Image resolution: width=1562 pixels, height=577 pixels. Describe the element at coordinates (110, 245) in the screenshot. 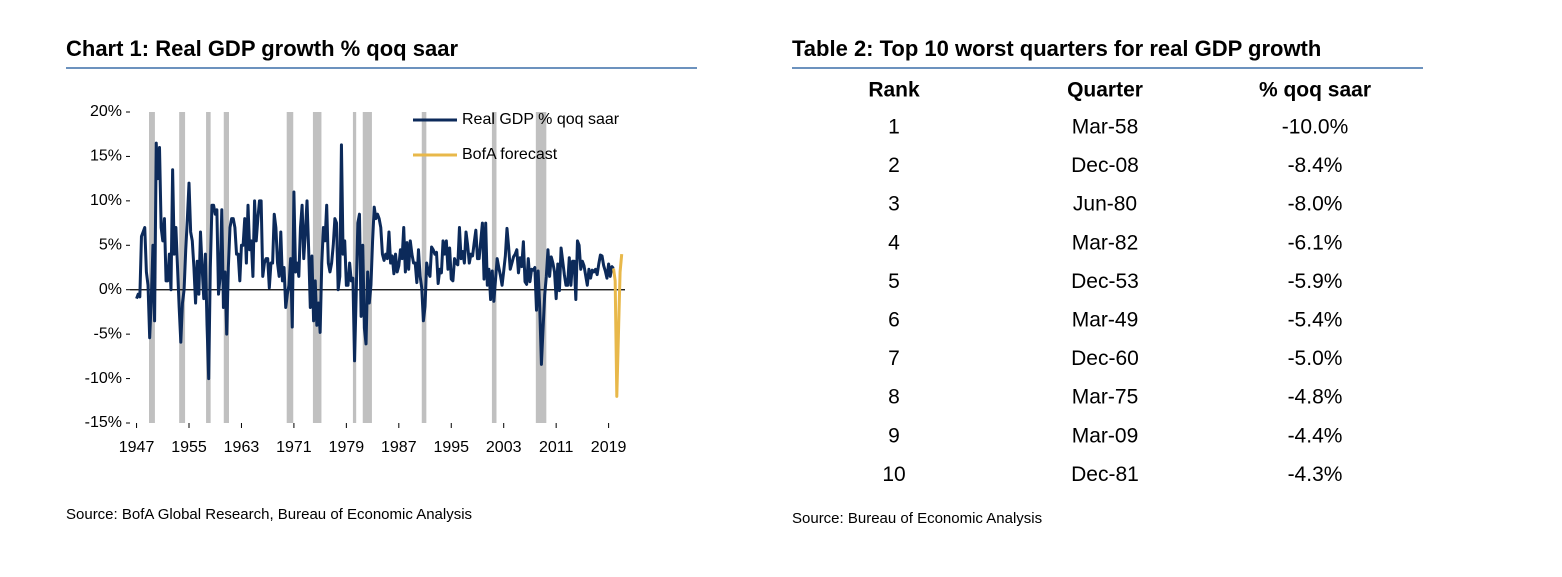

I see `y-tick-label: 5%` at that location.